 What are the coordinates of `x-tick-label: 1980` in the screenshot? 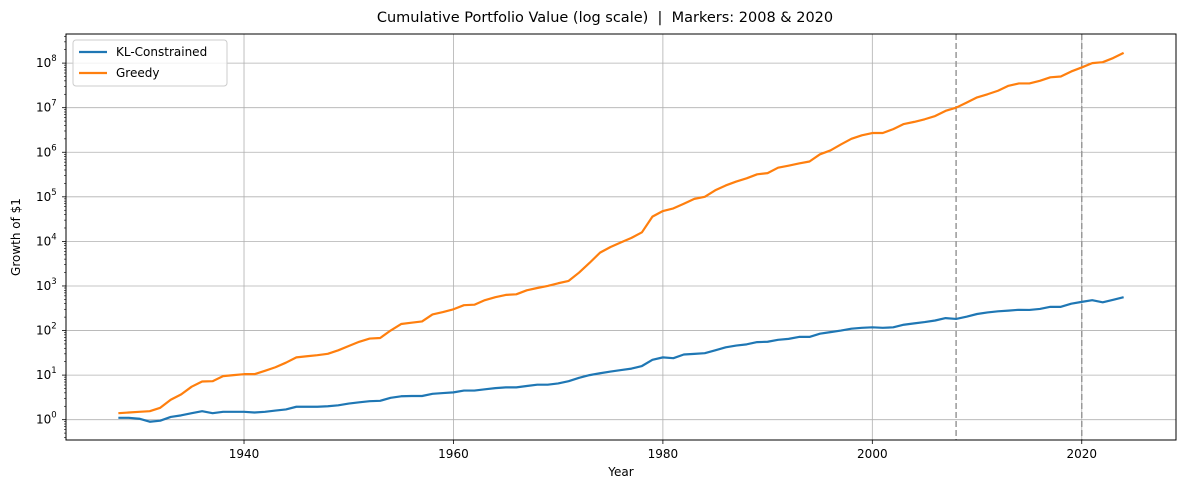 It's located at (663, 454).